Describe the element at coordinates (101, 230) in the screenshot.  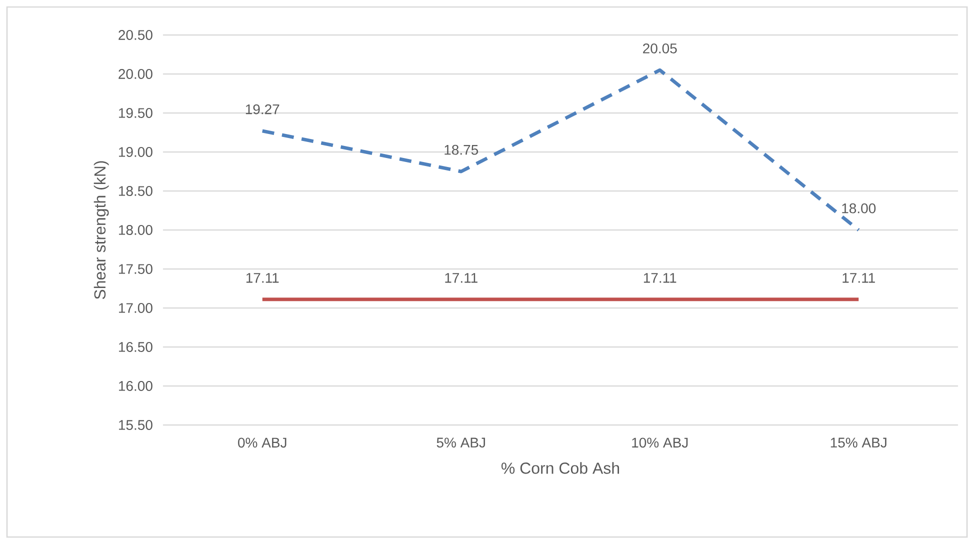
I see `y-axis-title: Shear strength (kN)` at that location.